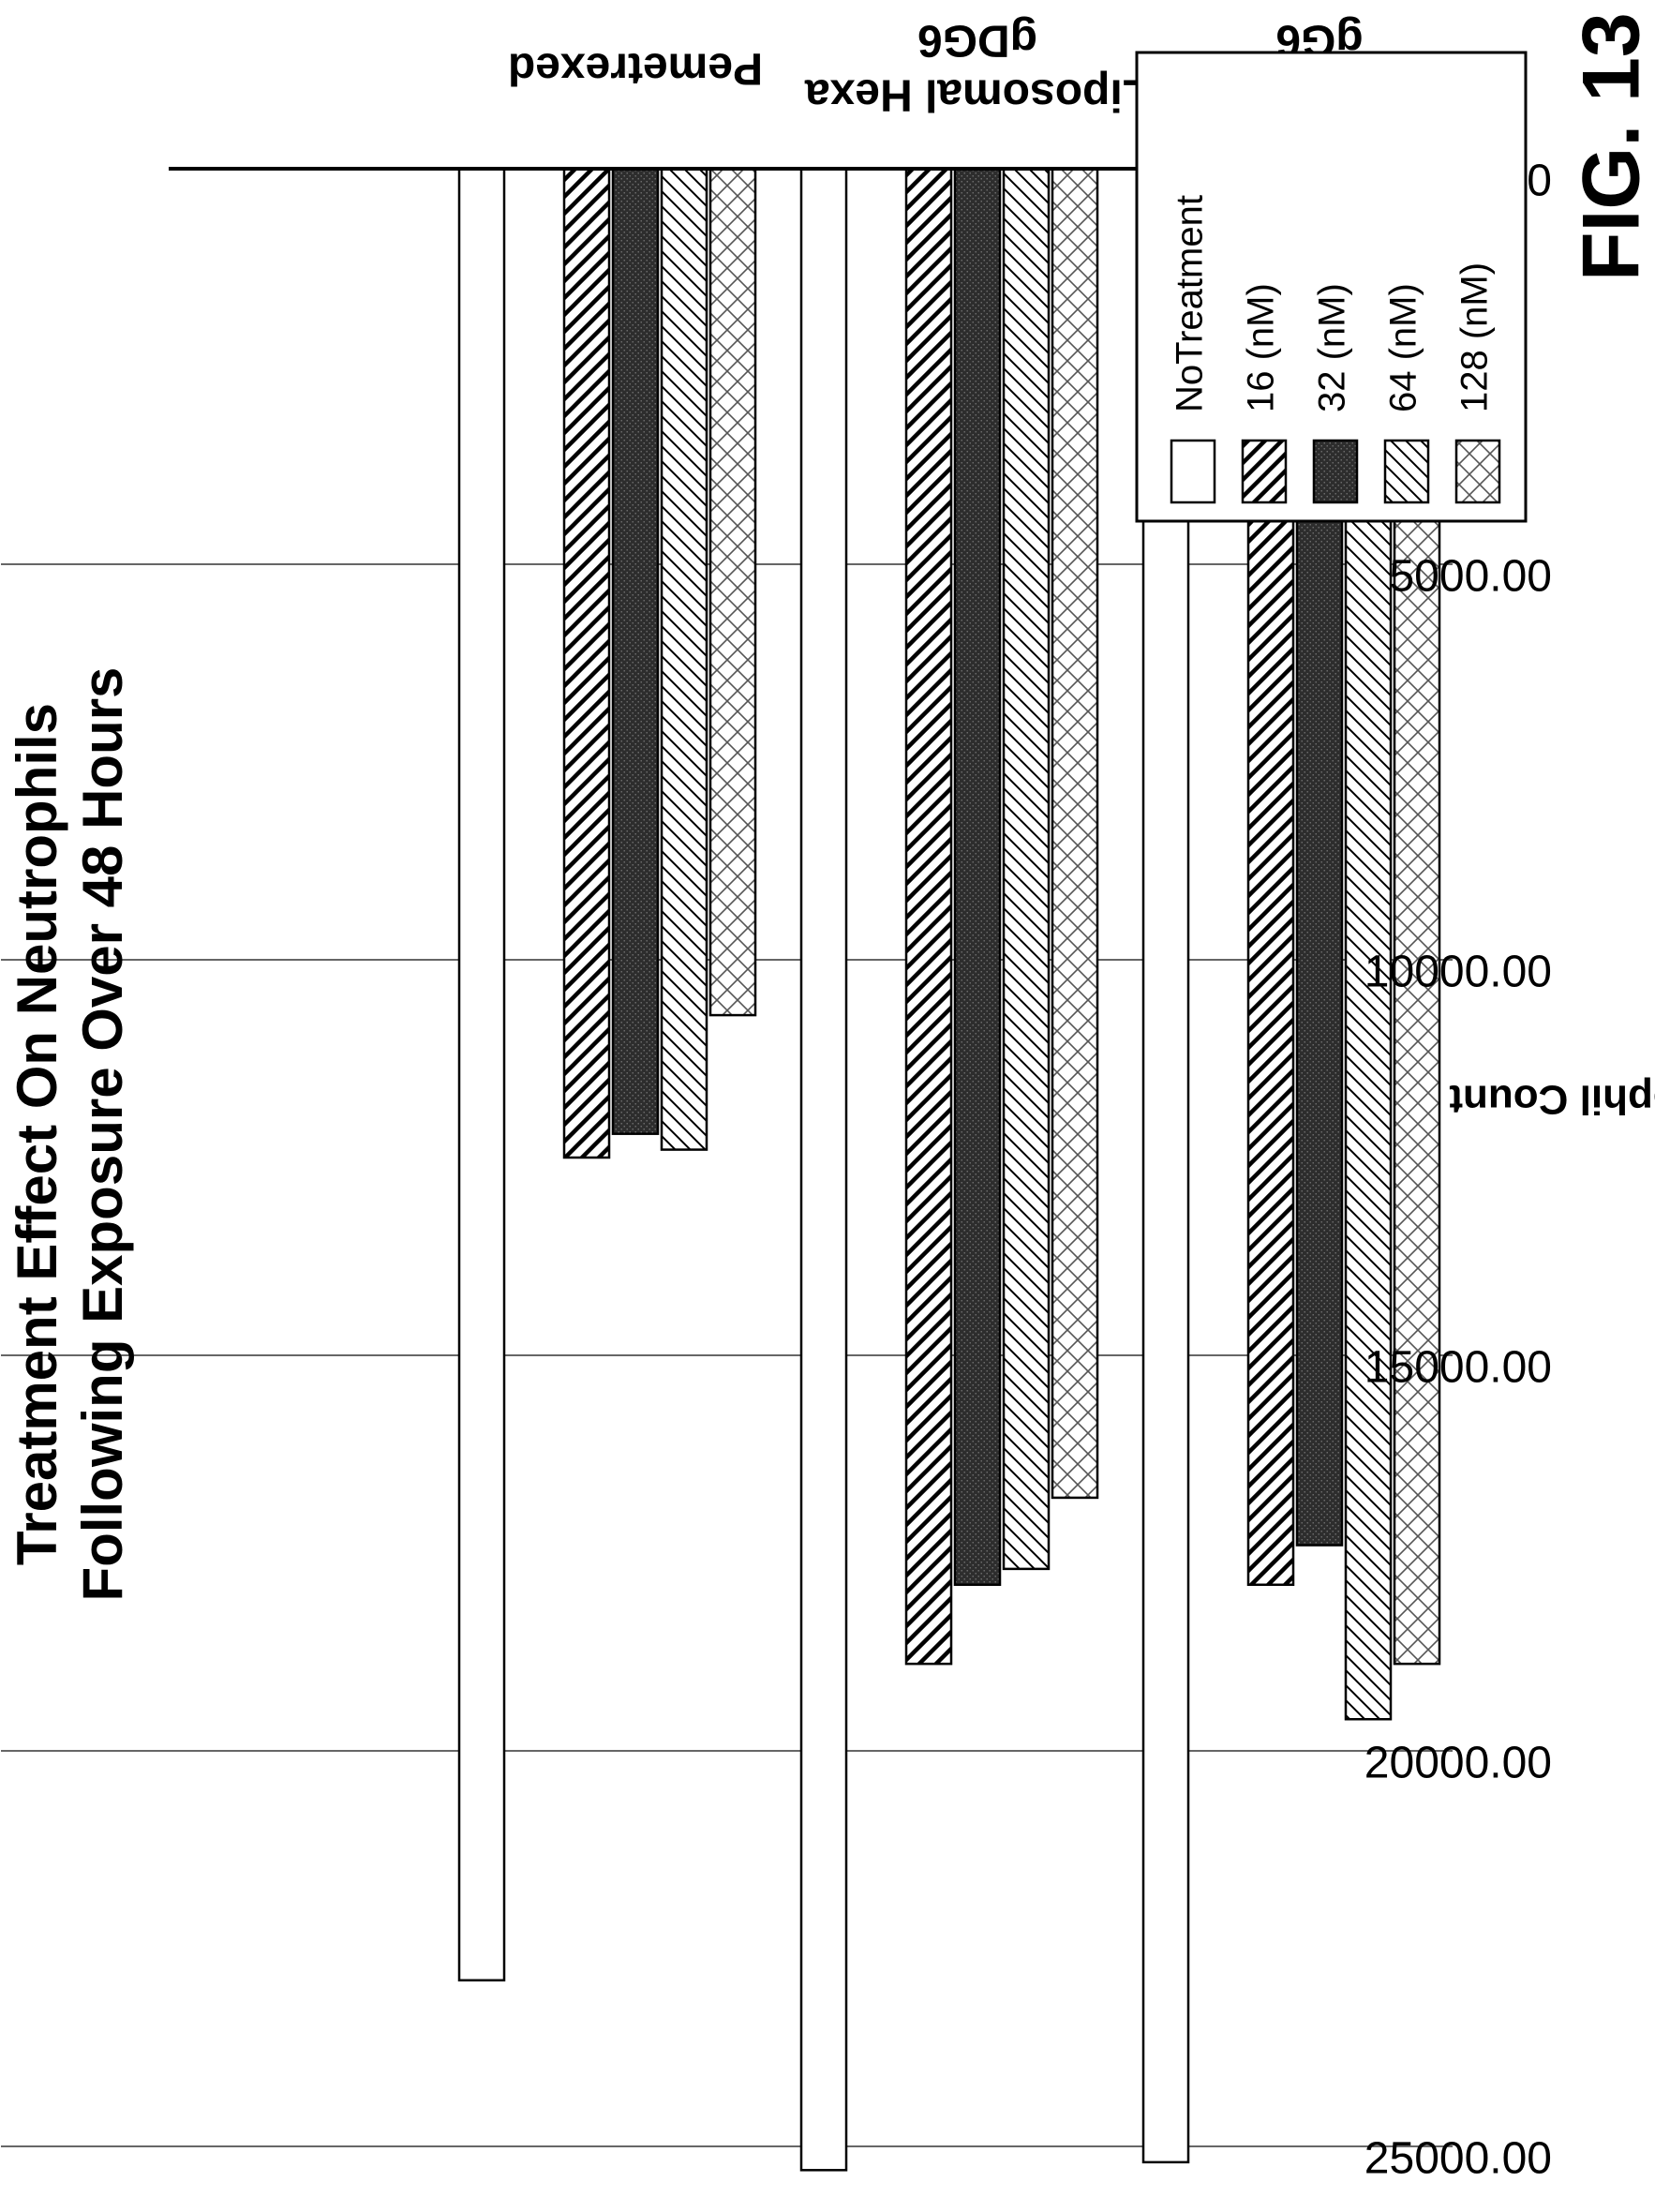  I want to click on legend-entry-1: 64 (nM), so click(1403, 347).